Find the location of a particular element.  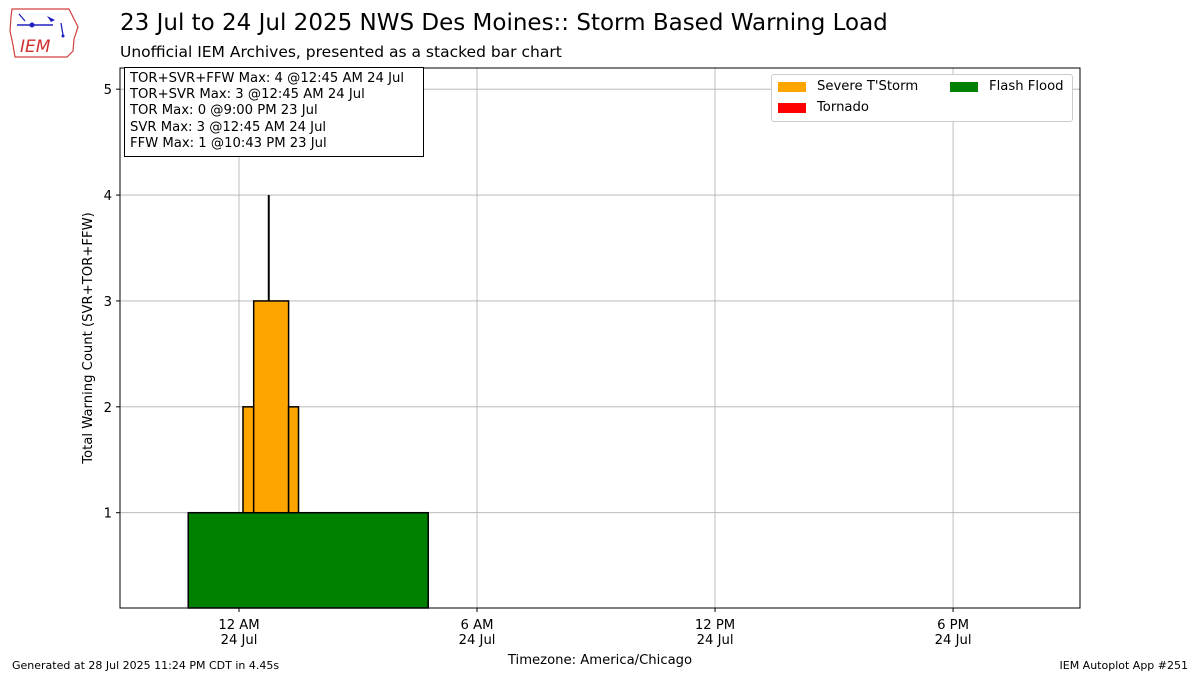

y-tick-label-4: 5 is located at coordinates (108, 90).